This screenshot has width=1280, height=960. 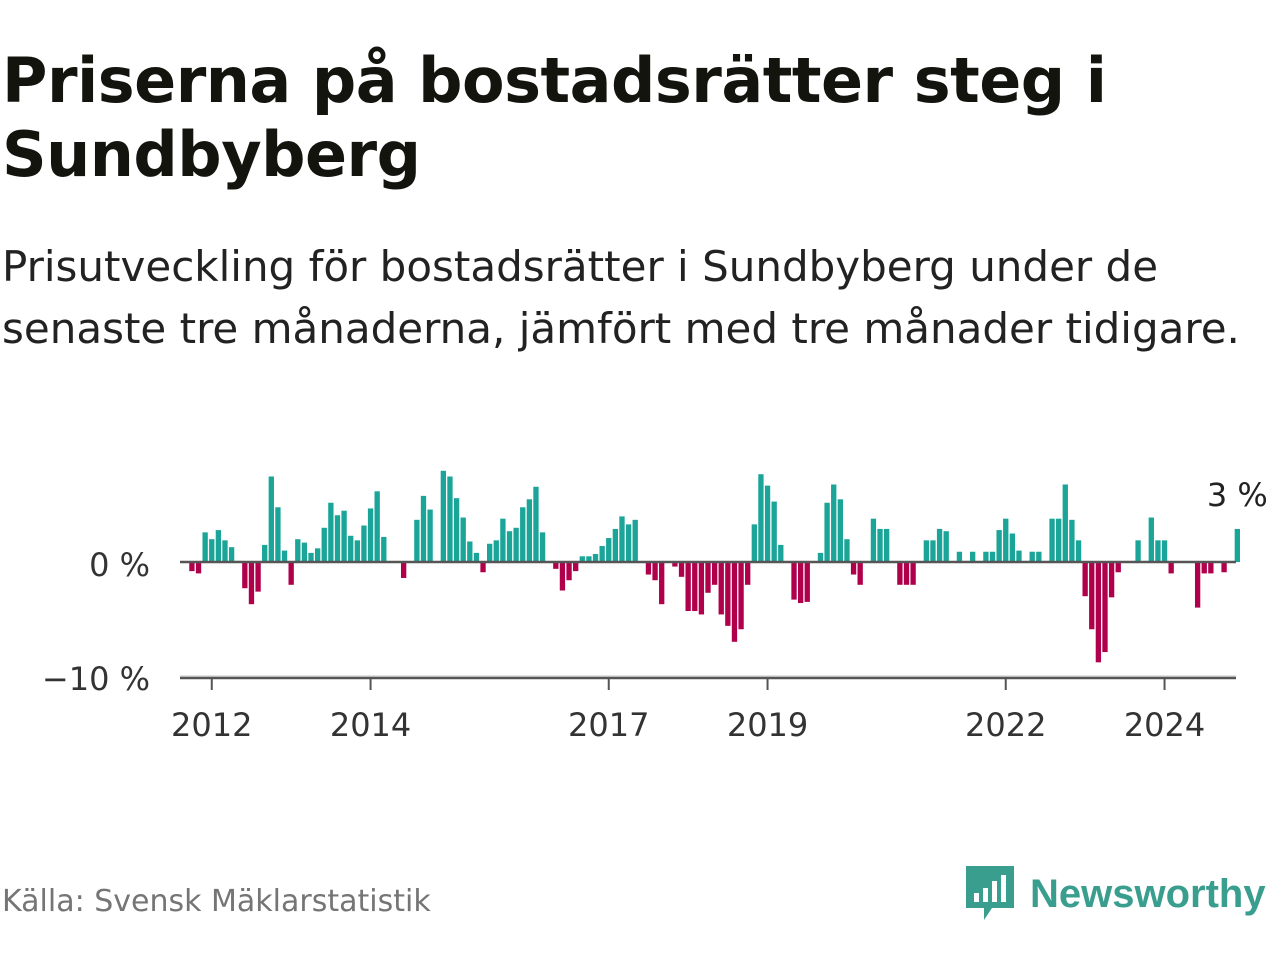 What do you see at coordinates (767, 725) in the screenshot?
I see `x-tick-label: 2019` at bounding box center [767, 725].